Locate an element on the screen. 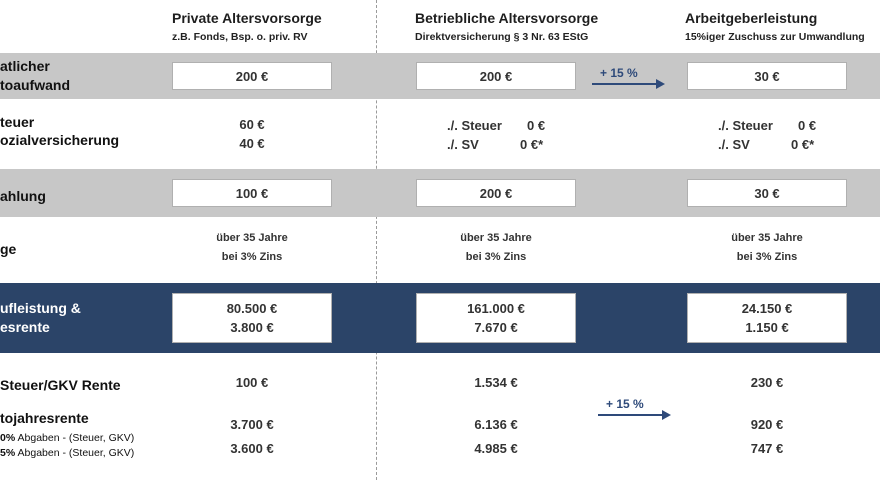 The width and height of the screenshot is (880, 480). net-arrow-label: + 15 % is located at coordinates (625, 404).